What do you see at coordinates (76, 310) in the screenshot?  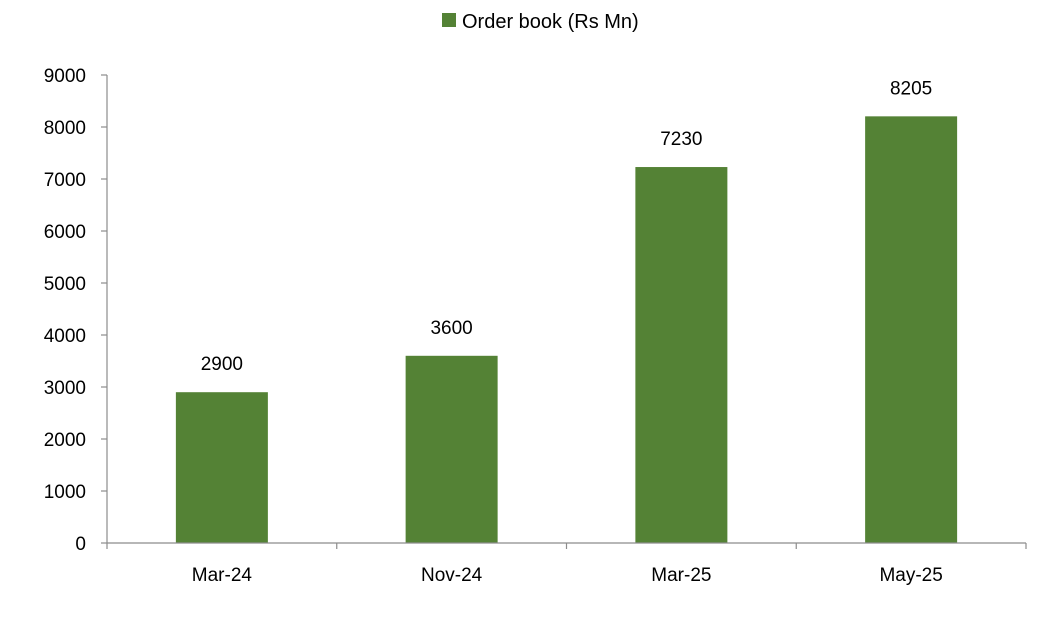 I see `y-axis: 0 1000 2000 3000 4000 5000 6000 7000 8000 9000` at bounding box center [76, 310].